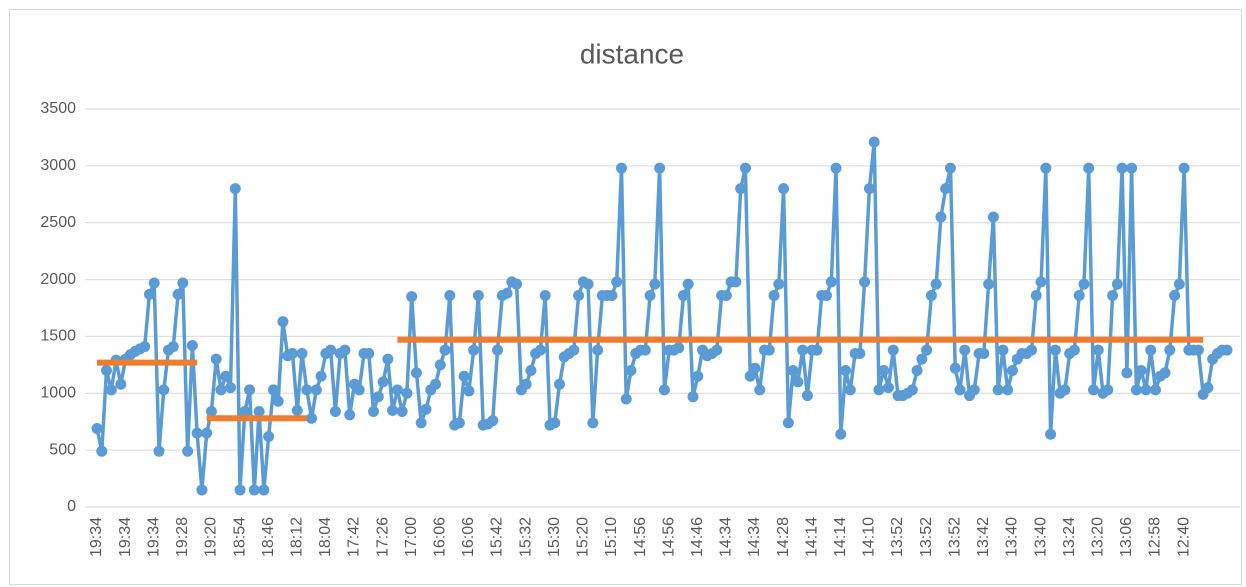  What do you see at coordinates (983, 537) in the screenshot?
I see `x-tick-label: 13:42` at bounding box center [983, 537].